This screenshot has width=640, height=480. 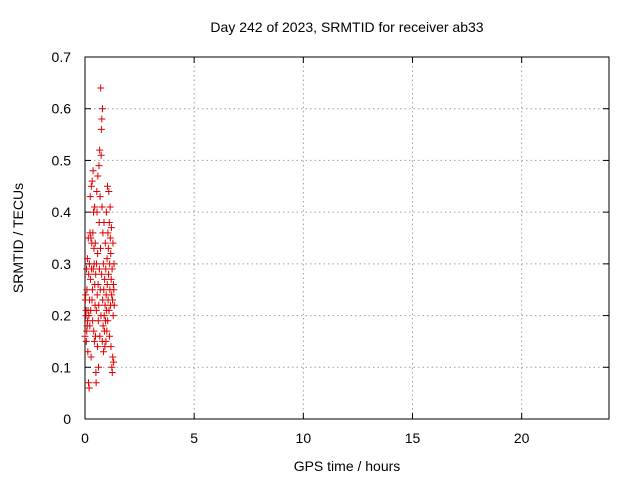 I want to click on y-tick-label: 0.1, so click(x=62, y=367).